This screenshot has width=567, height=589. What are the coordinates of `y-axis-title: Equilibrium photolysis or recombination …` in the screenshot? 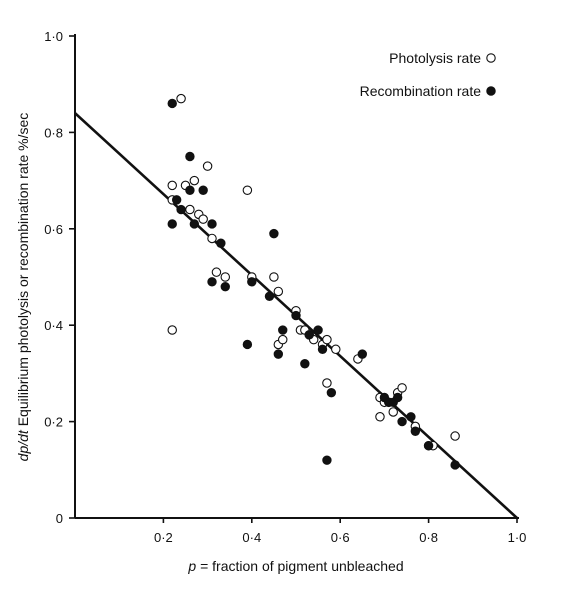 It's located at (23, 288).